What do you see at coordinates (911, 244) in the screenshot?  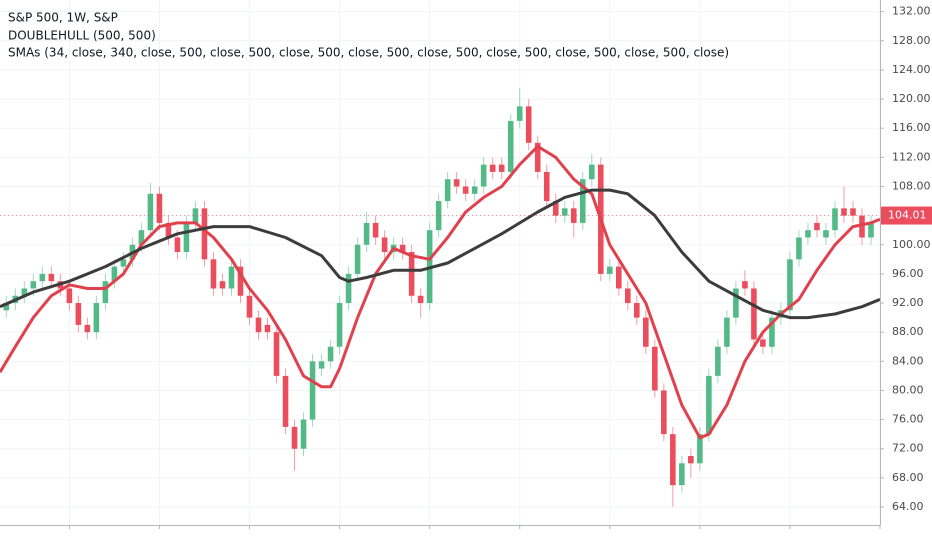 I see `y-tick-label: 100.00` at bounding box center [911, 244].